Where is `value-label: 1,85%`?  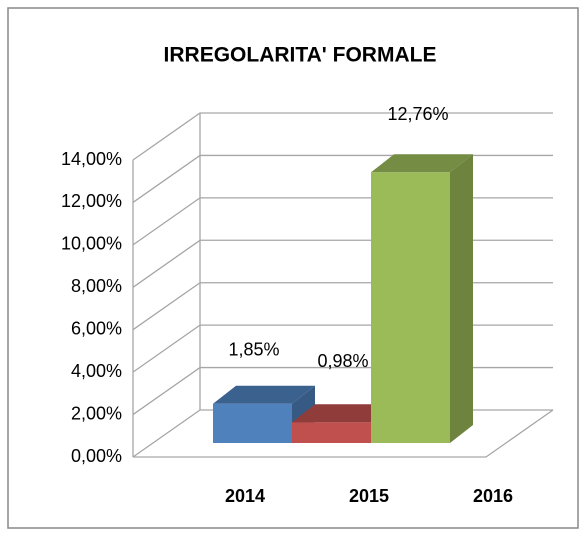 value-label: 1,85% is located at coordinates (253, 350).